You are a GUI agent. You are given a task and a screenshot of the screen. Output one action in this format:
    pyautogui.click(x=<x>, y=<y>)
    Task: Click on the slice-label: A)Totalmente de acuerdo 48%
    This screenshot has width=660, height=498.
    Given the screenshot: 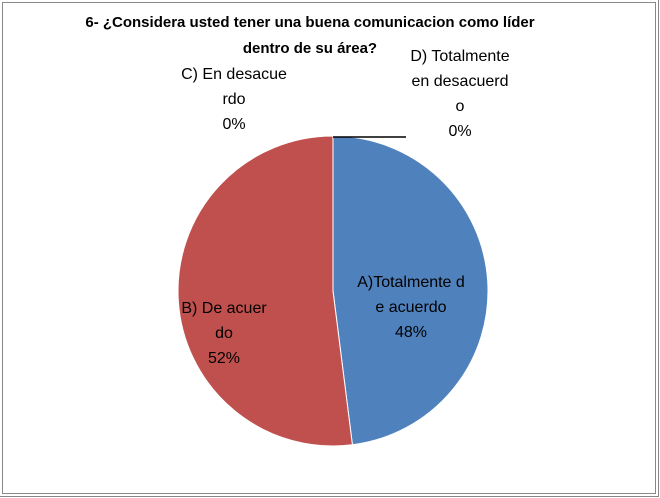 What is the action you would take?
    pyautogui.click(x=411, y=307)
    